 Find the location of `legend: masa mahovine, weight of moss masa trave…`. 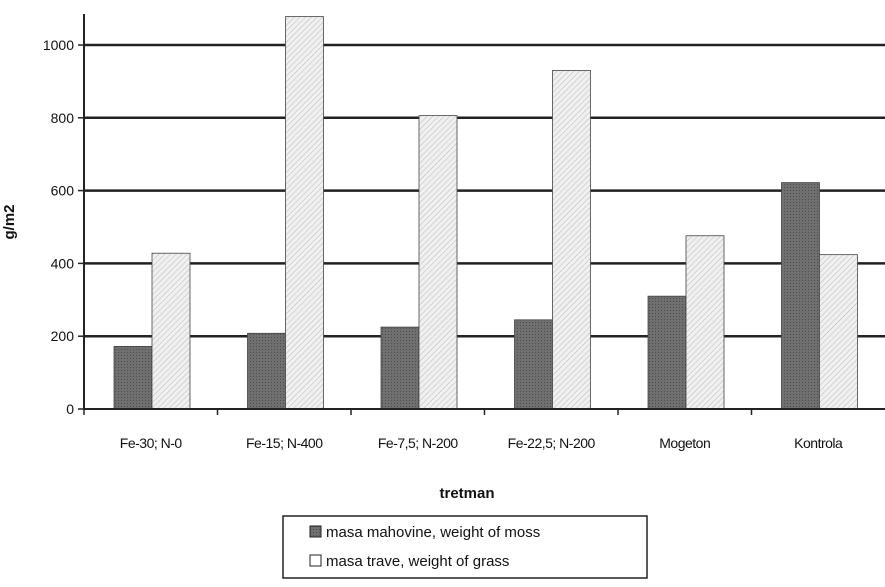

legend: masa mahovine, weight of moss masa trave… is located at coordinates (465, 547).